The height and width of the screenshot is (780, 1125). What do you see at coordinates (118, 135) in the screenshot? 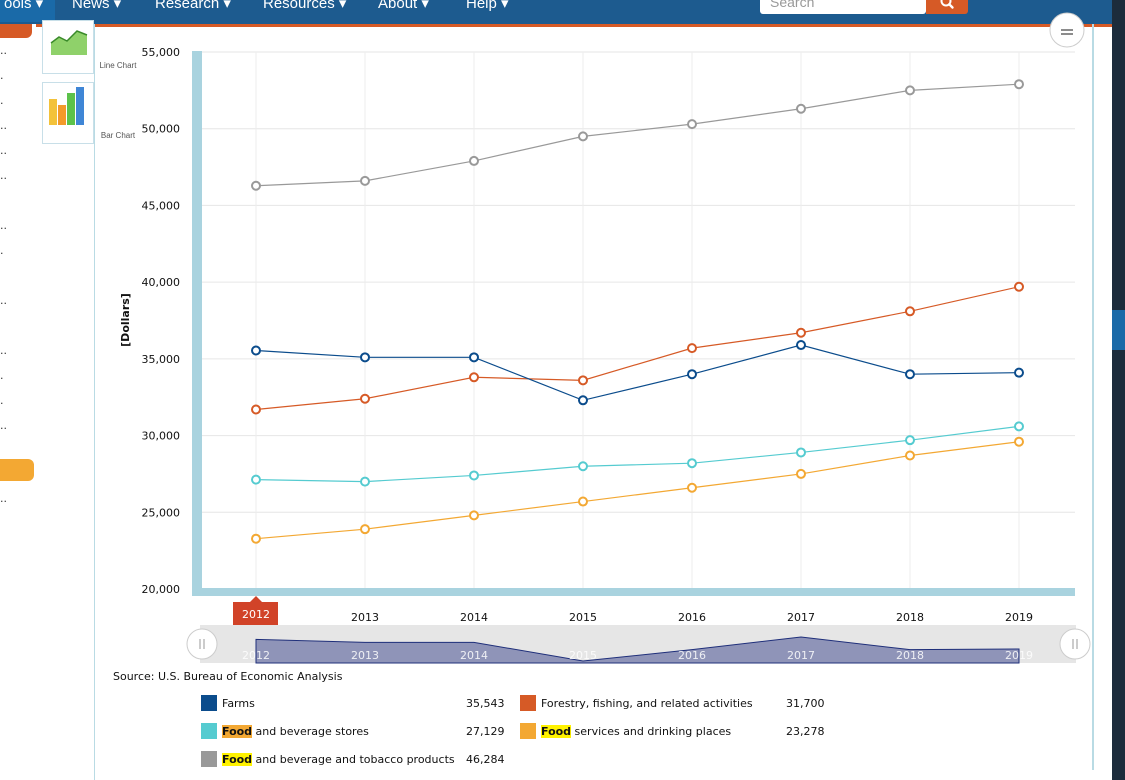
I see `bar-chart-label: Bar Chart` at bounding box center [118, 135].